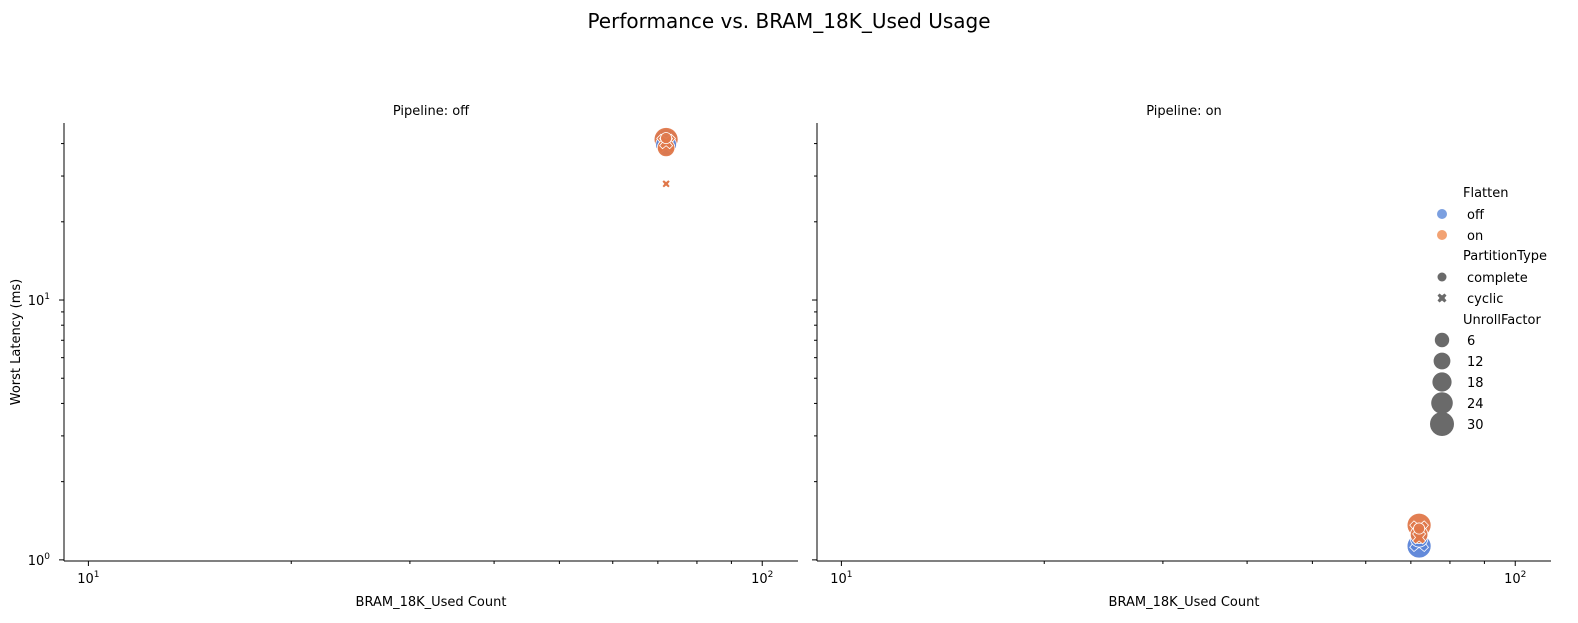 The image size is (1578, 623). I want to click on legend-marker-flatten-off, so click(1442, 214).